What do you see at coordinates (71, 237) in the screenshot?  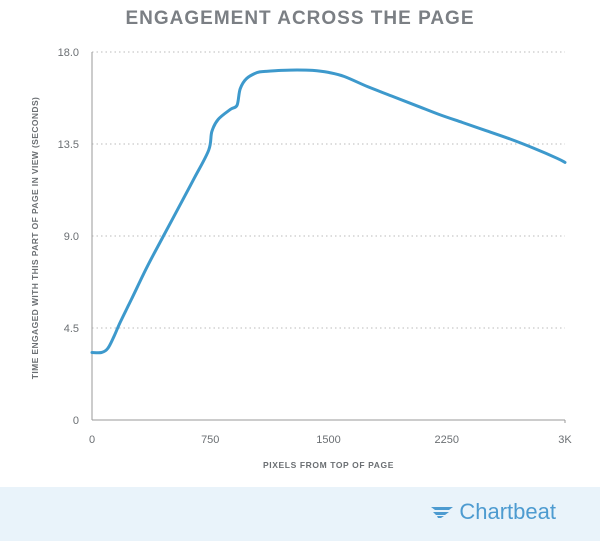 I see `y-tick-label: 9.0` at bounding box center [71, 237].